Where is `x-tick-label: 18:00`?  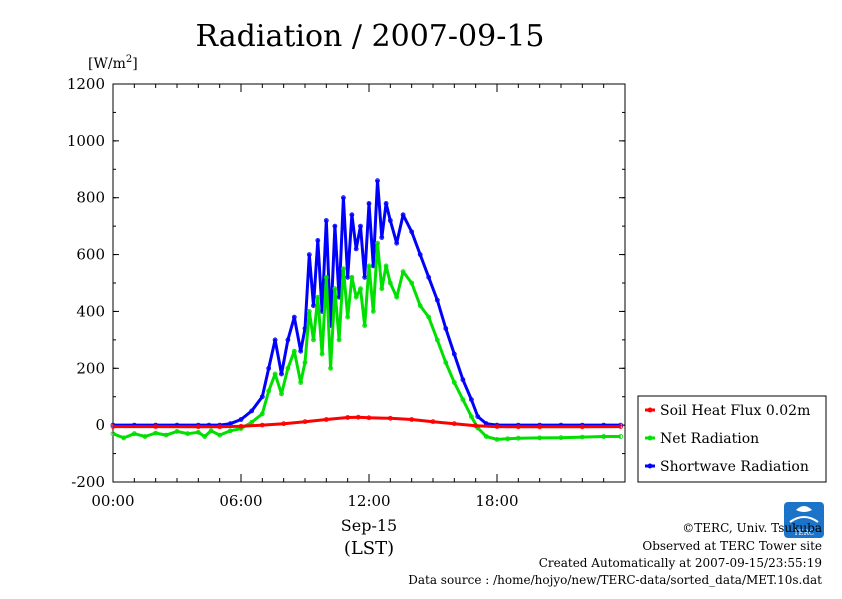 x-tick-label: 18:00 is located at coordinates (496, 501).